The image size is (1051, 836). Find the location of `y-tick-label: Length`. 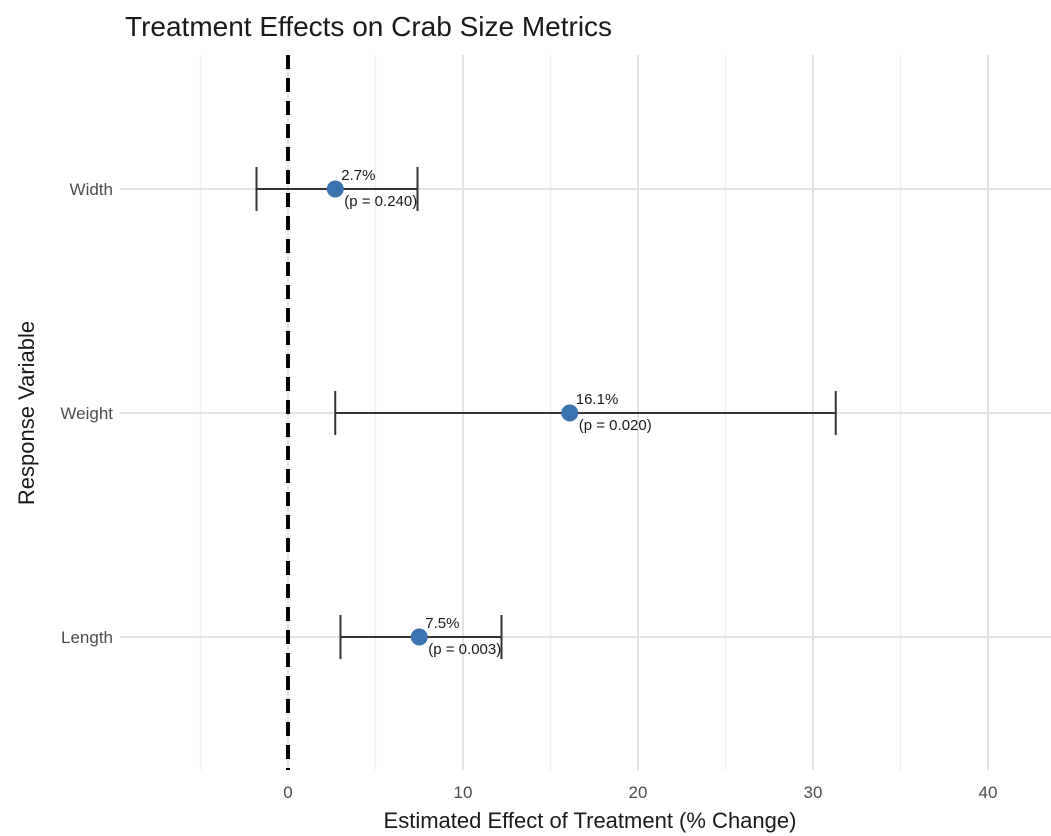

y-tick-label: Length is located at coordinates (87, 637).